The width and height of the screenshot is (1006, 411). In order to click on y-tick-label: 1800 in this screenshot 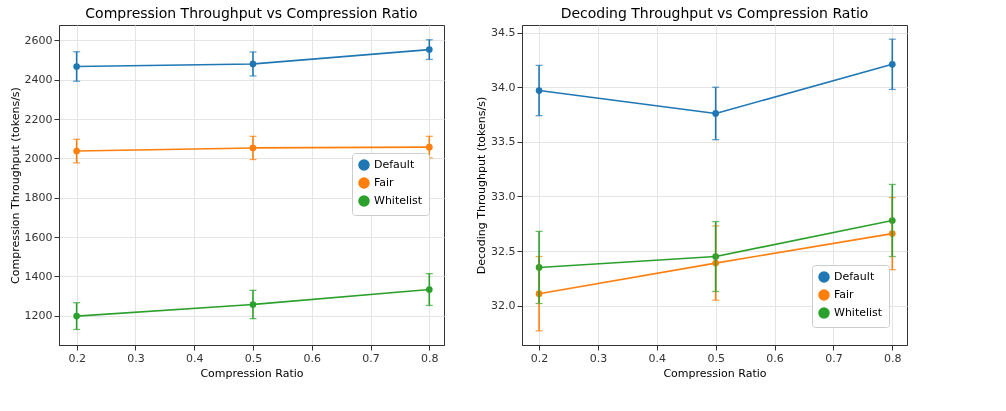, I will do `click(38, 198)`.